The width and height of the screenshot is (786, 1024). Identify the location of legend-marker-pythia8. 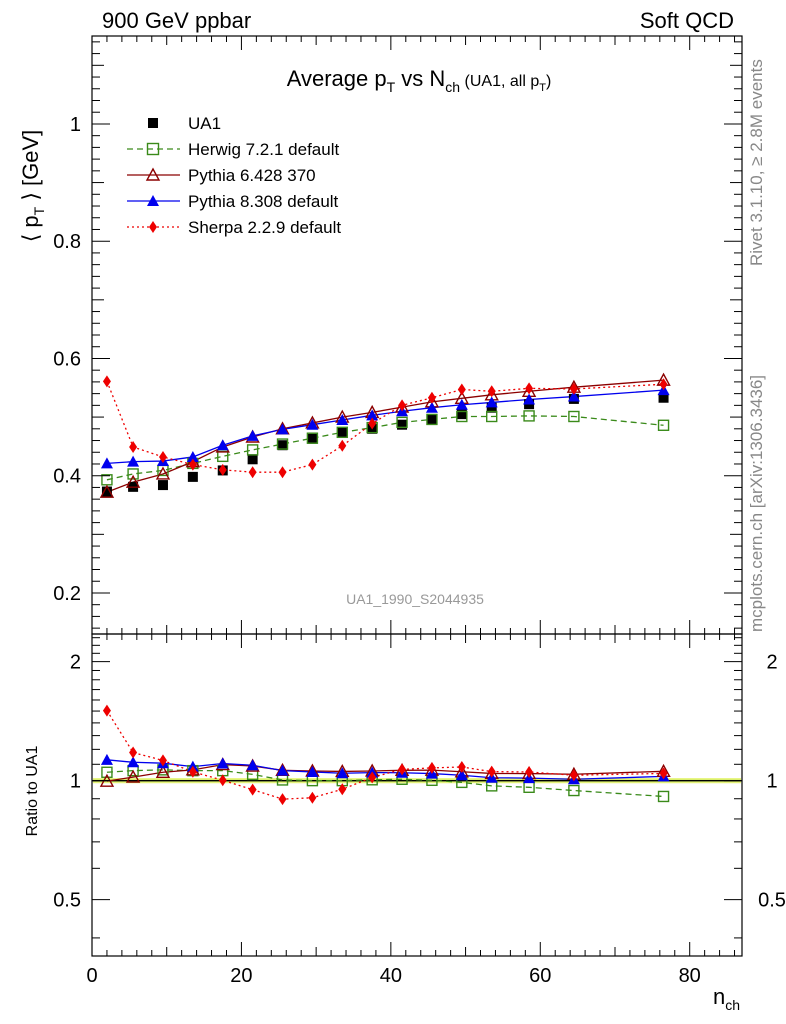
(153, 200).